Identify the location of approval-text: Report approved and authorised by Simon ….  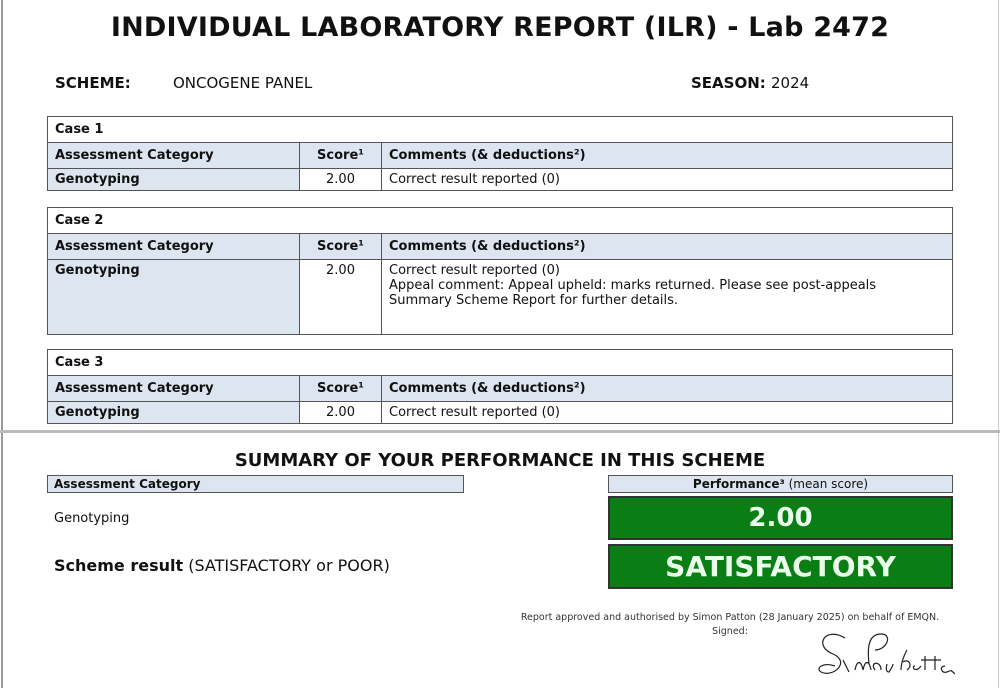
(730, 617).